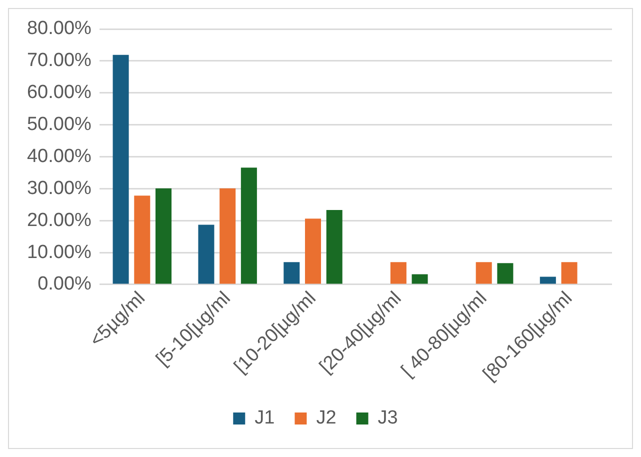  I want to click on y-tick-label: 80.00%, so click(59, 29).